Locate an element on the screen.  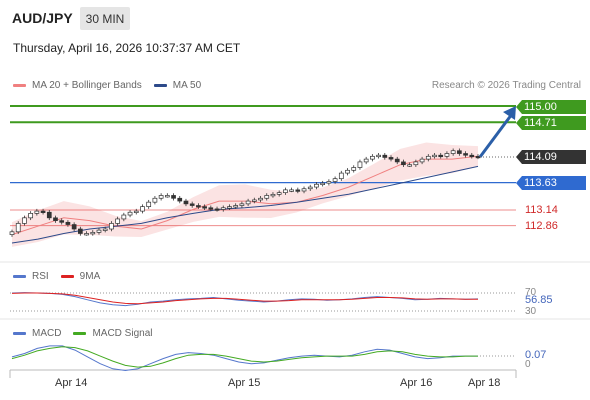
rsi-current-label: 56.85 is located at coordinates (539, 300).